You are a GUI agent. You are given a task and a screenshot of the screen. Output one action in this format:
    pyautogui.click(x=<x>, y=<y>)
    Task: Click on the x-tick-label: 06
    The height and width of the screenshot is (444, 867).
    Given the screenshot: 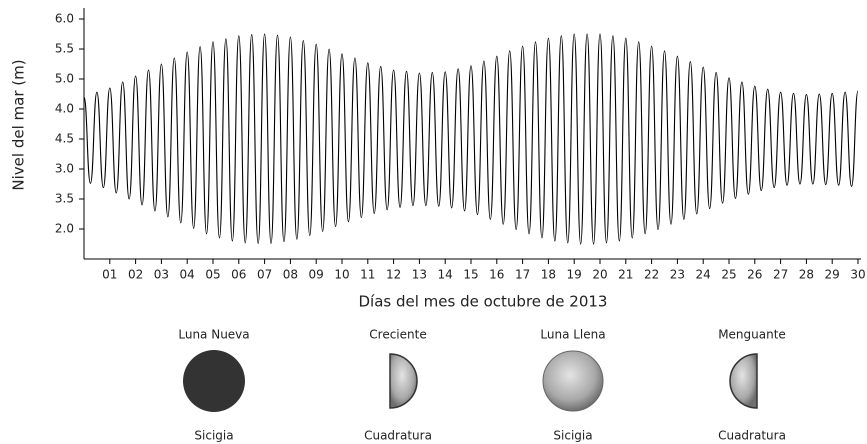 What is the action you would take?
    pyautogui.click(x=238, y=275)
    